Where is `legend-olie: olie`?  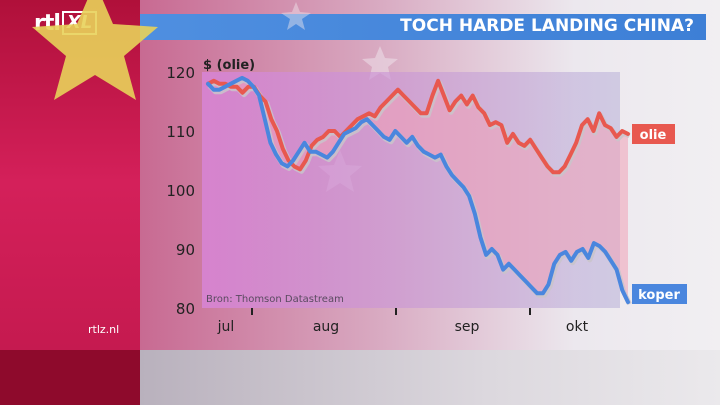
legend-olie: olie is located at coordinates (653, 134).